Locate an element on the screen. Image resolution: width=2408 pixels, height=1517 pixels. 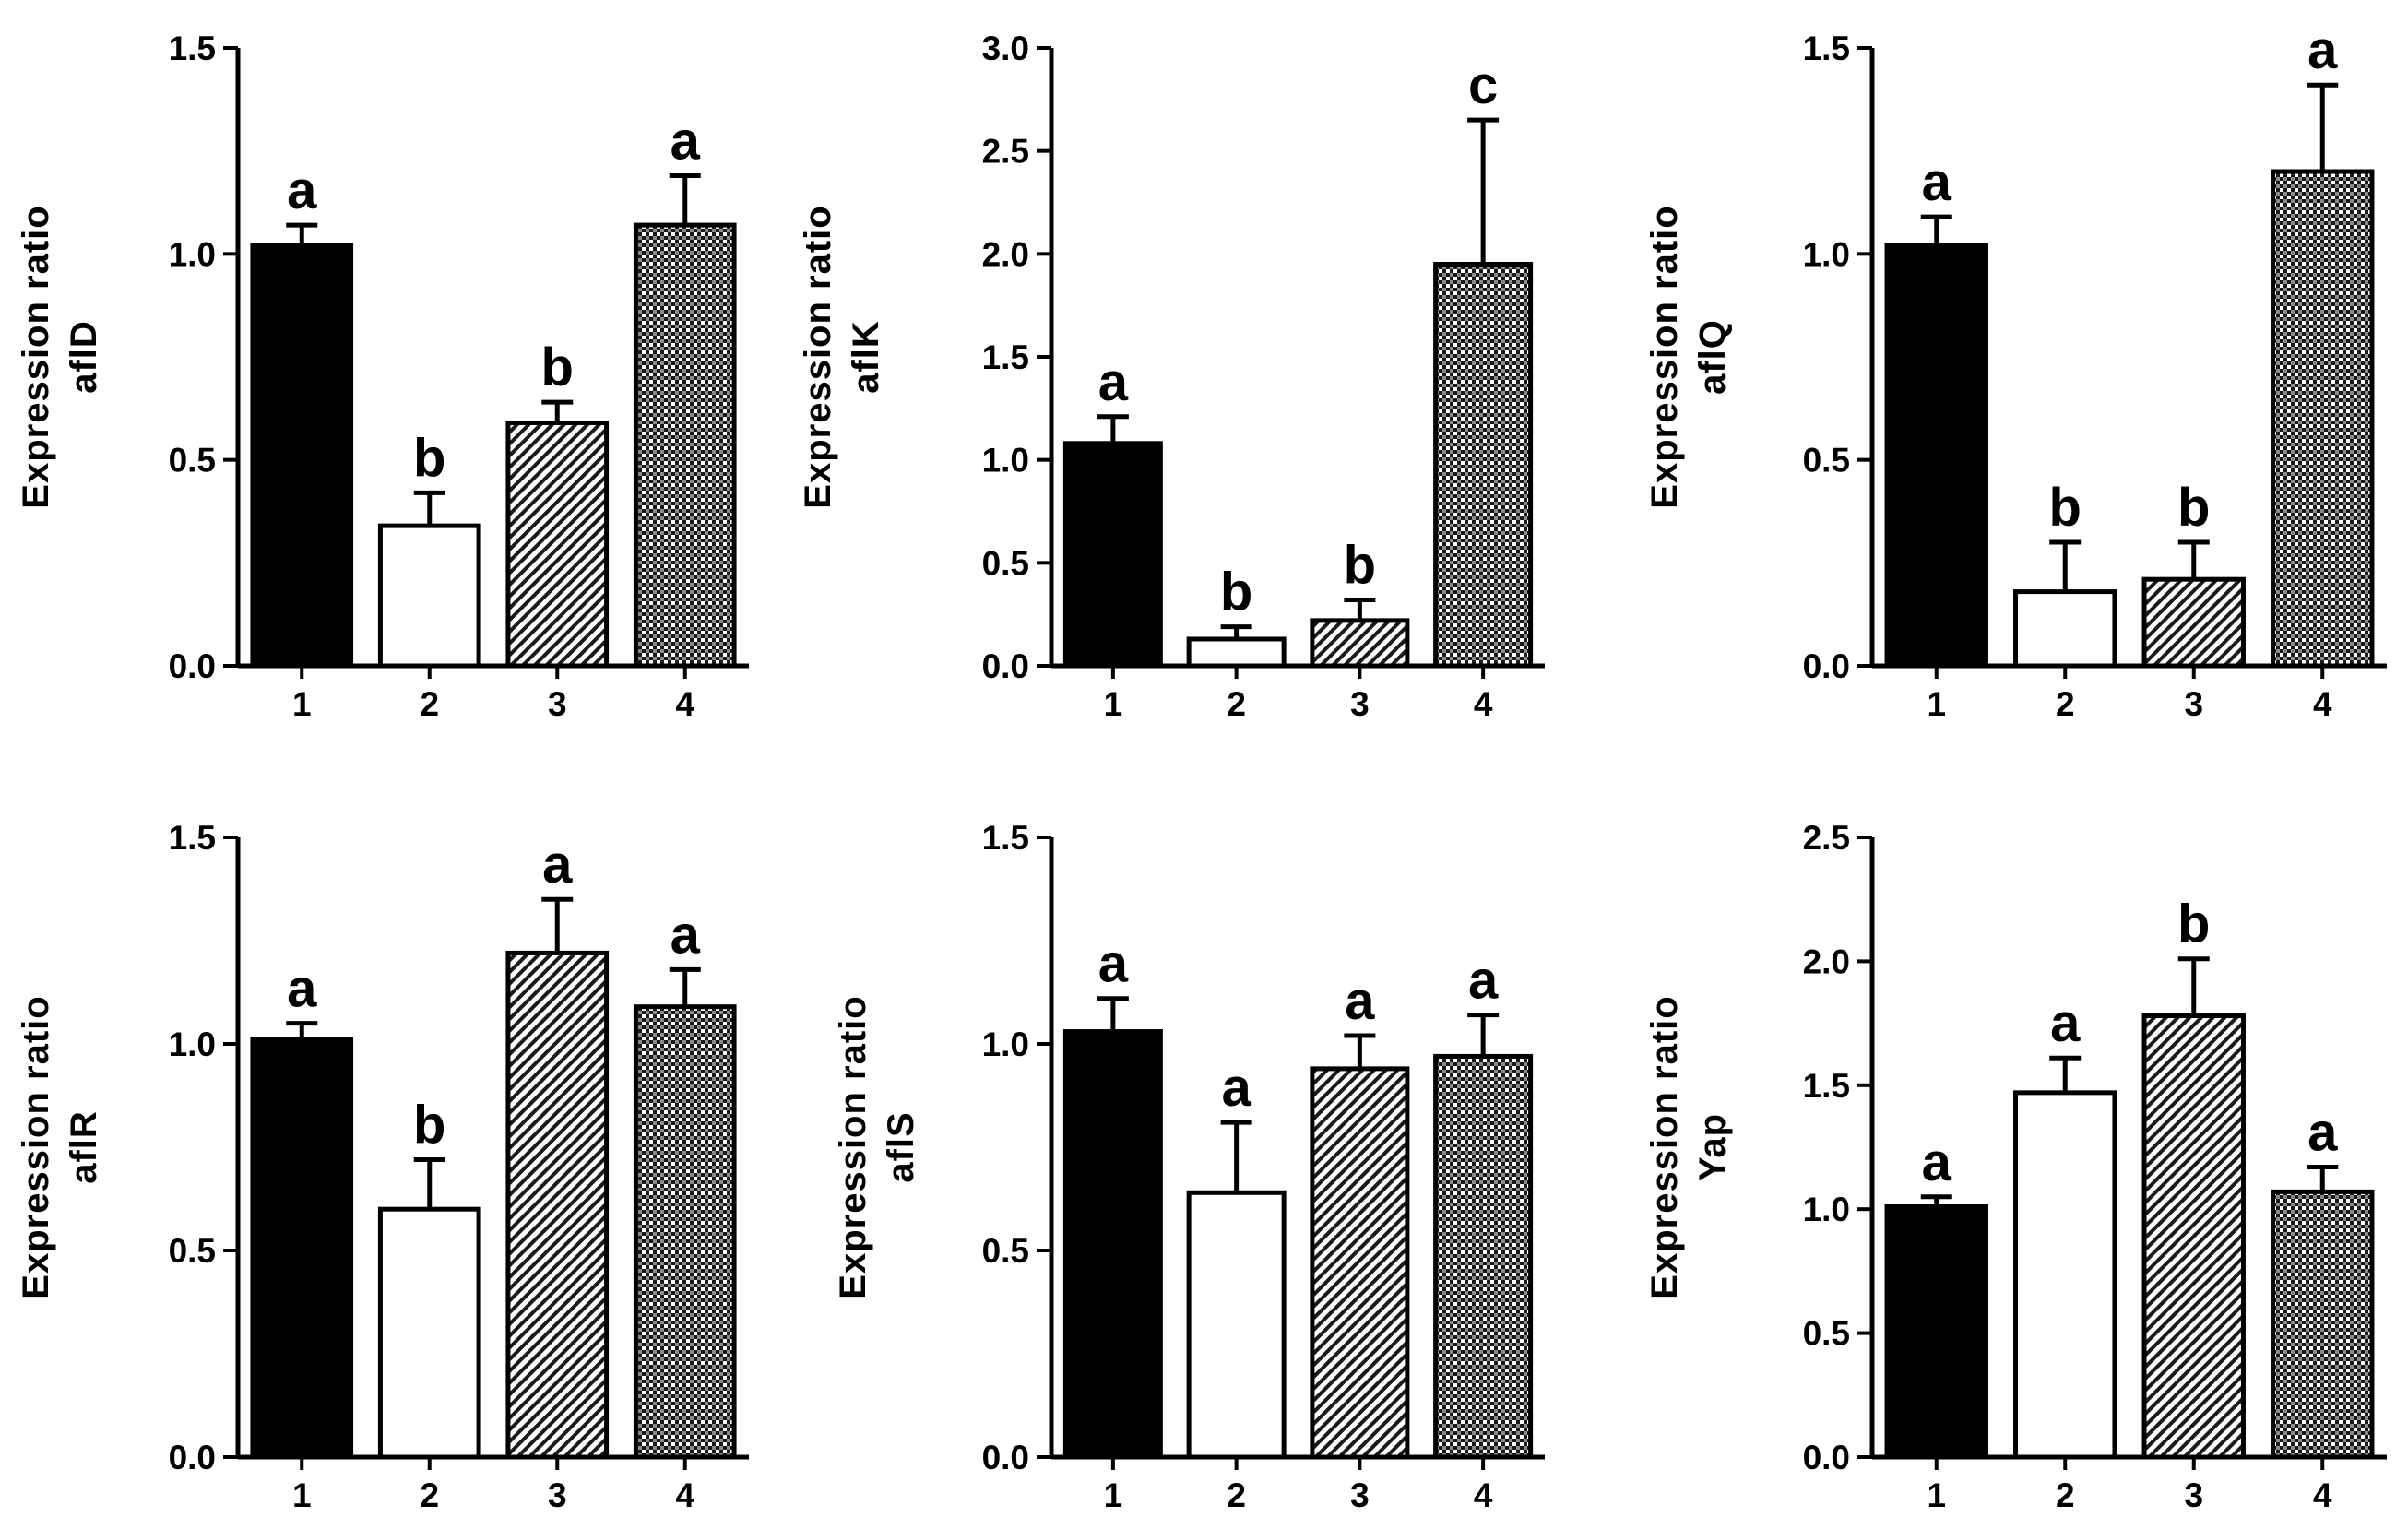
significance-label: c is located at coordinates (1483, 85).